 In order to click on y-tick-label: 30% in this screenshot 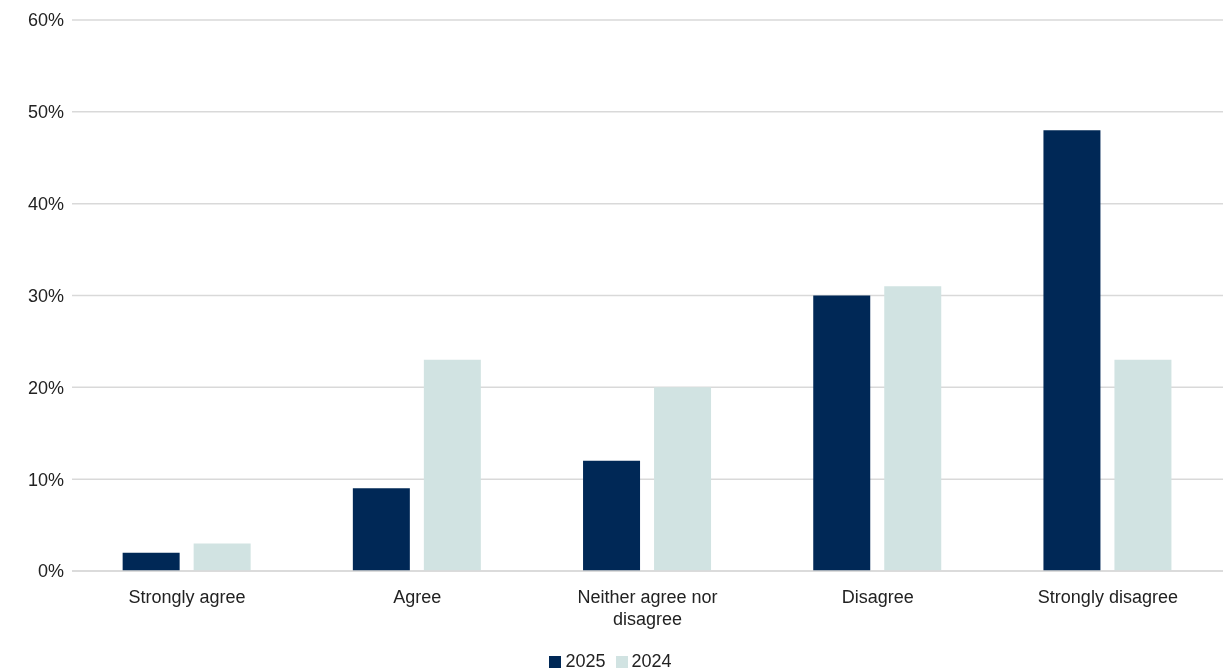, I will do `click(45, 295)`.